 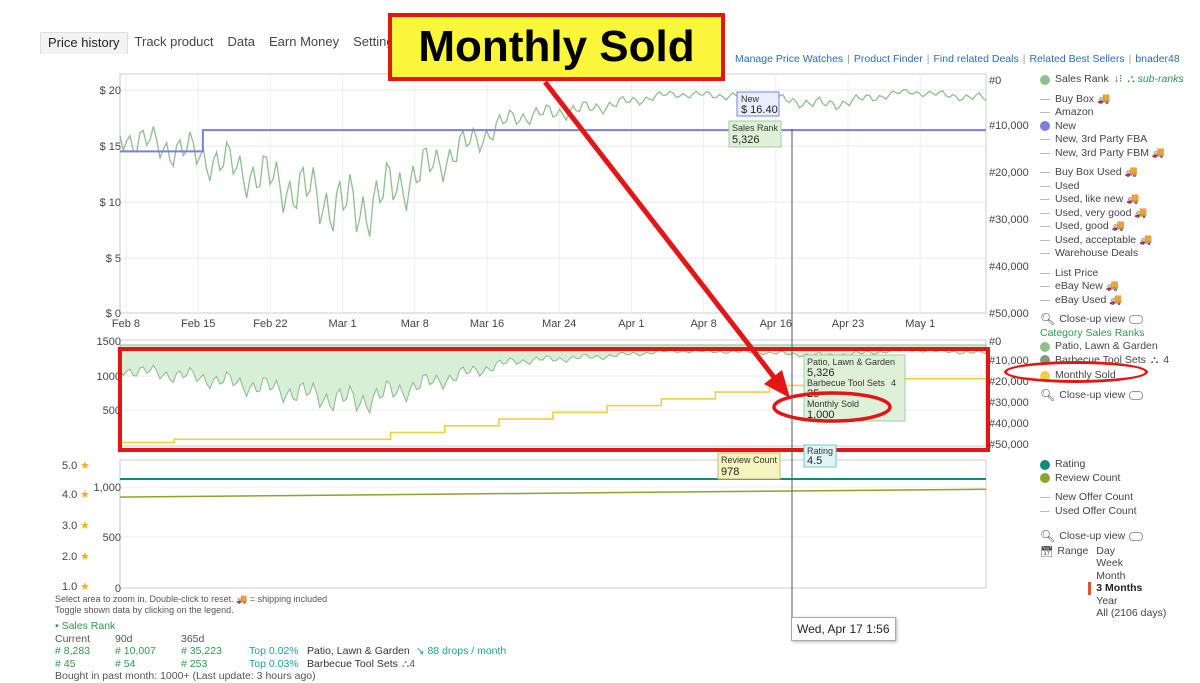 What do you see at coordinates (461, 651) in the screenshot?
I see `drops-indicator: ↘ 88 drops / month` at bounding box center [461, 651].